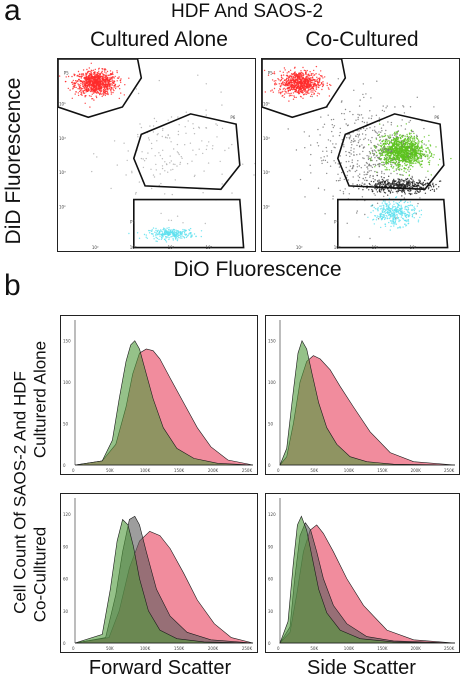 This screenshot has height=683, width=474. What do you see at coordinates (66, 546) in the screenshot?
I see `y-tick-label: 90` at bounding box center [66, 546].